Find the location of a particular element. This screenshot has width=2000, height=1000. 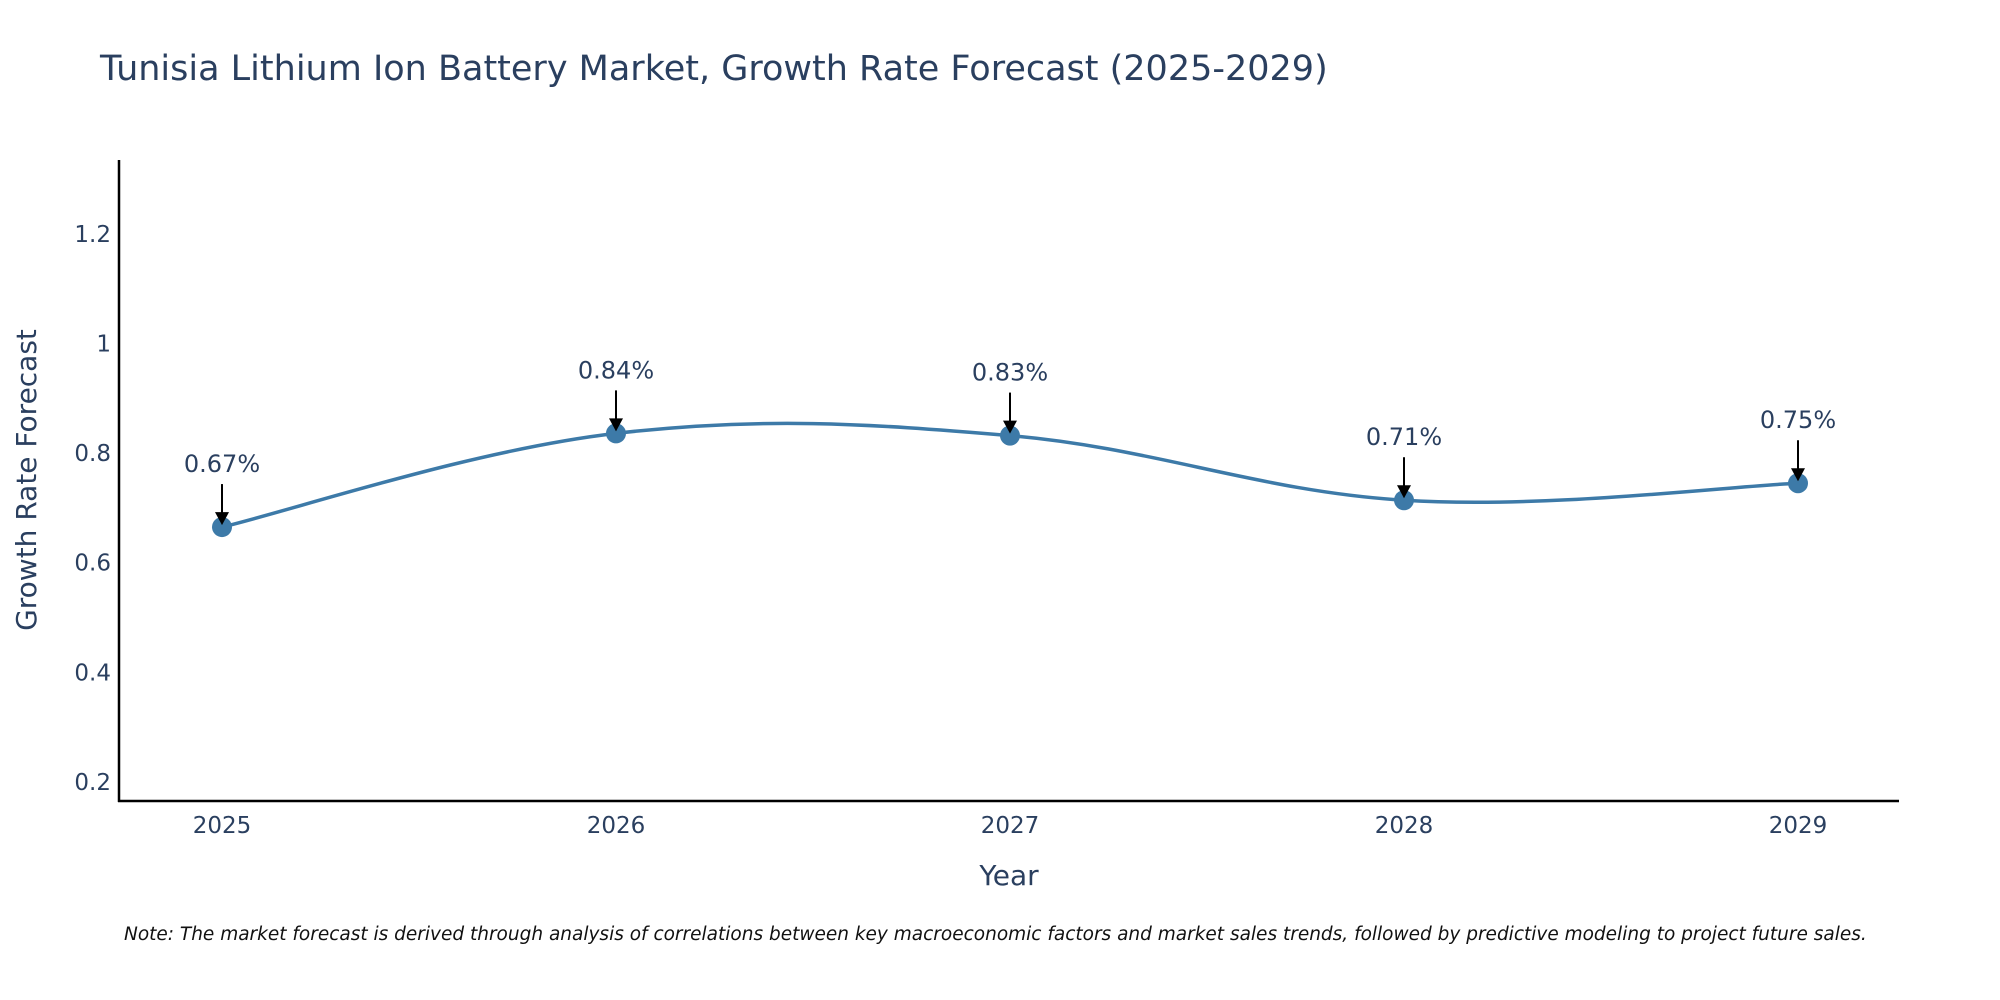

x-axis-title: Year is located at coordinates (1008, 875).